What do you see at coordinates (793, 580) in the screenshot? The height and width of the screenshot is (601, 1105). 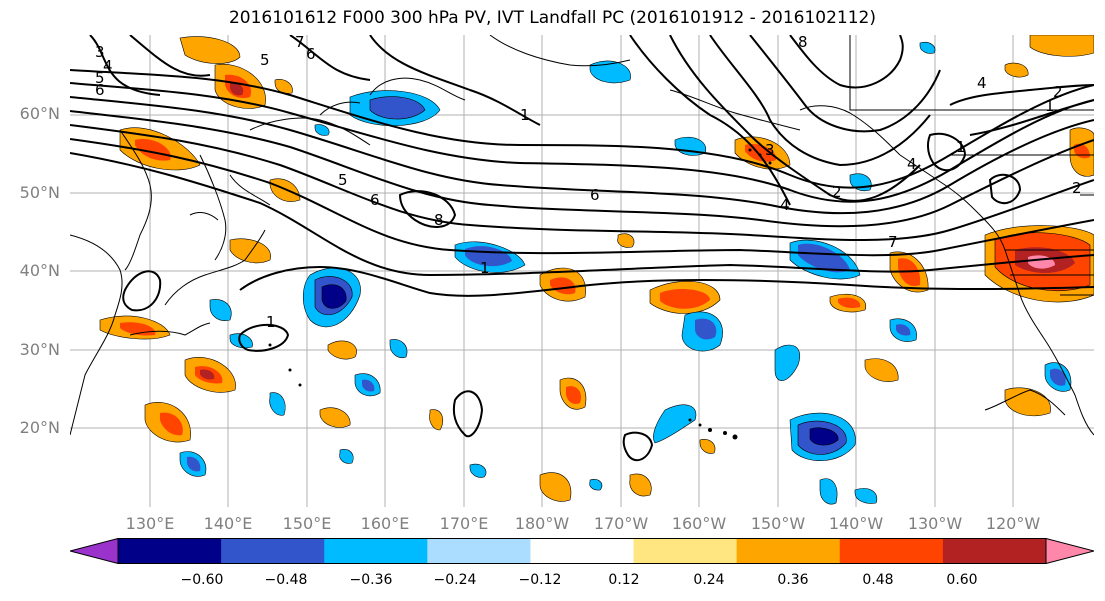 I see `colorbar-tick-label: 0.36` at bounding box center [793, 580].